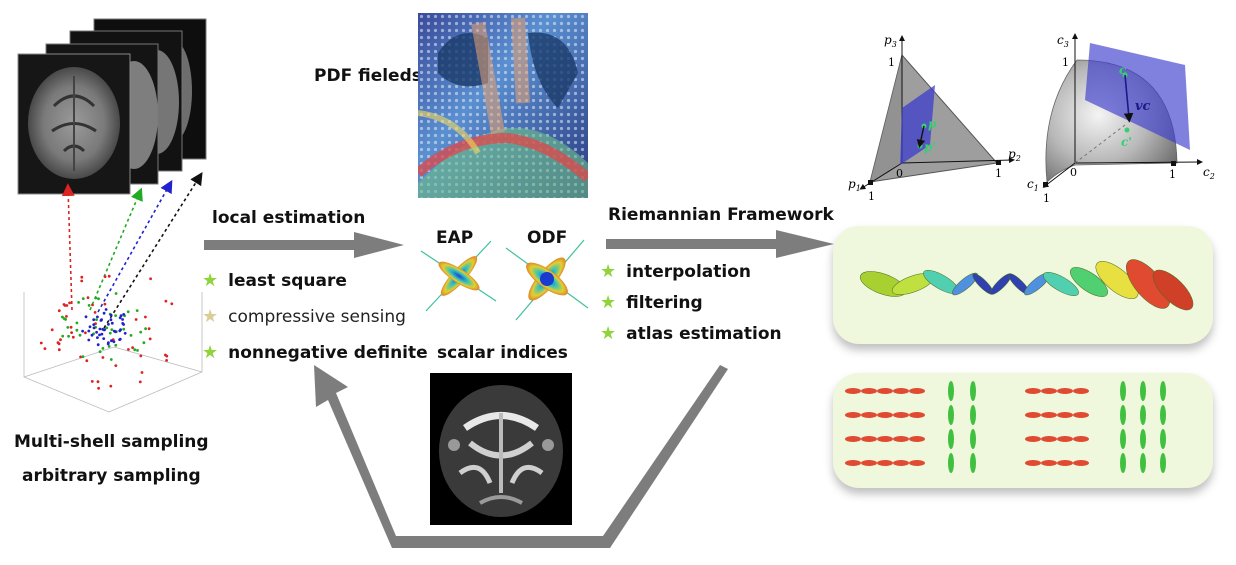 This screenshot has width=1236, height=565. What do you see at coordinates (547, 238) in the screenshot?
I see `odf-label: ODF` at bounding box center [547, 238].